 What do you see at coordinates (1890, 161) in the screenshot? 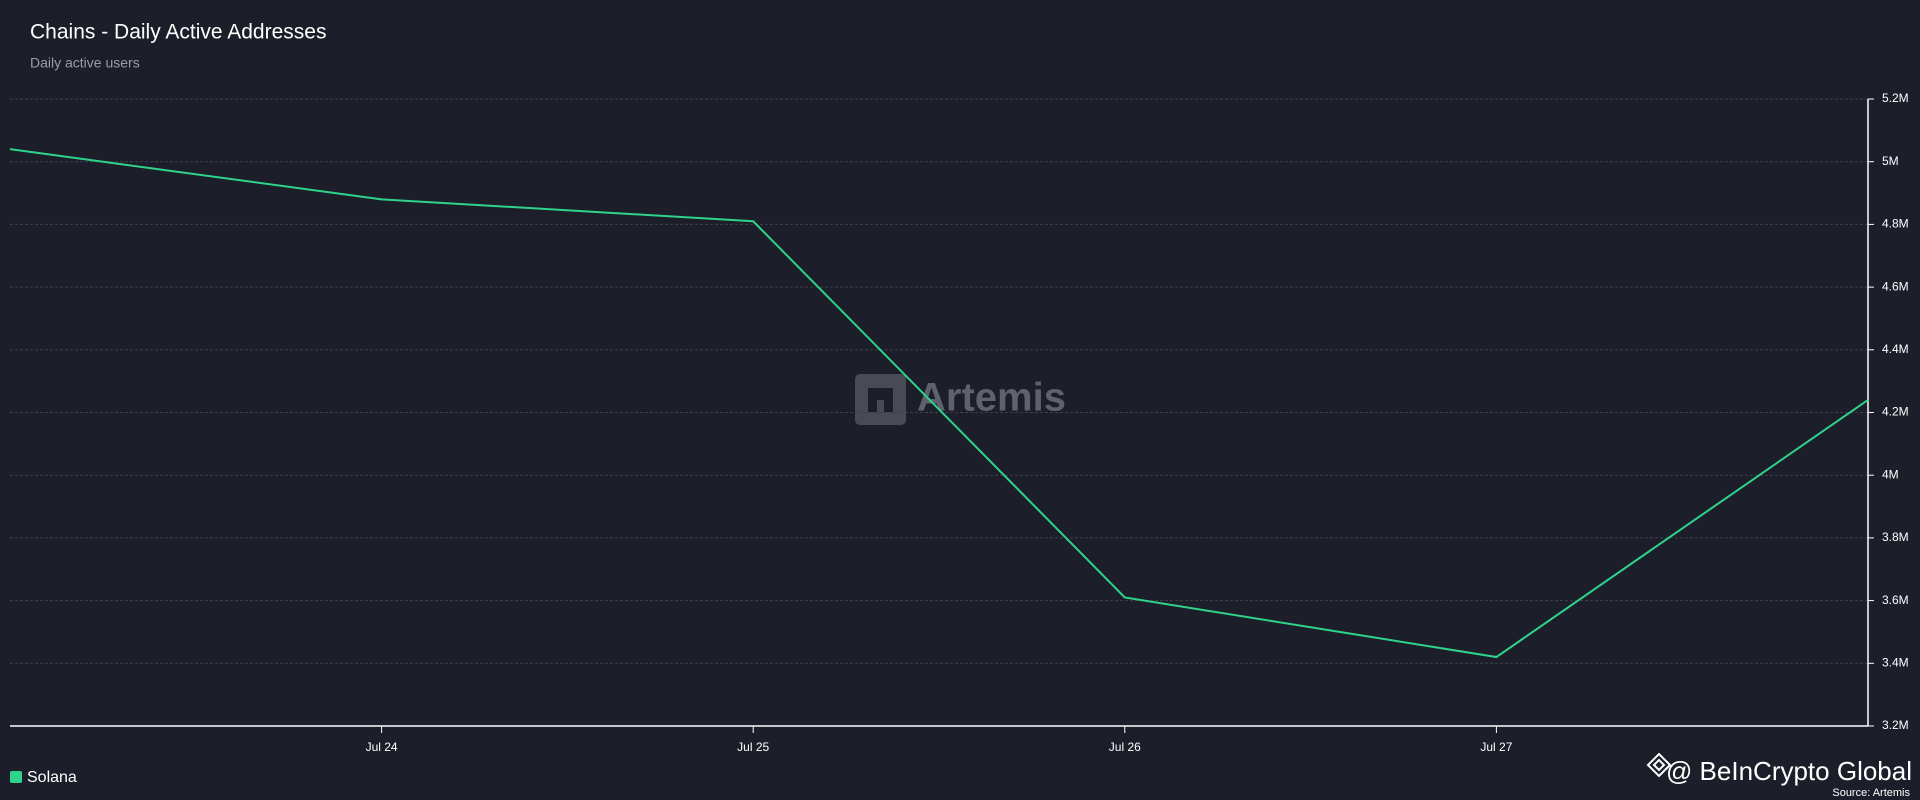
I see `y-tick-label: 5M` at bounding box center [1890, 161].